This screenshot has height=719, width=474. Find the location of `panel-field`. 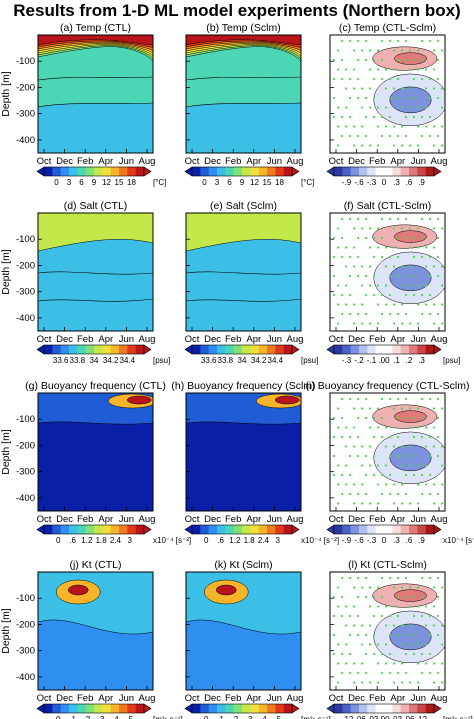

panel-field is located at coordinates (387, 272).